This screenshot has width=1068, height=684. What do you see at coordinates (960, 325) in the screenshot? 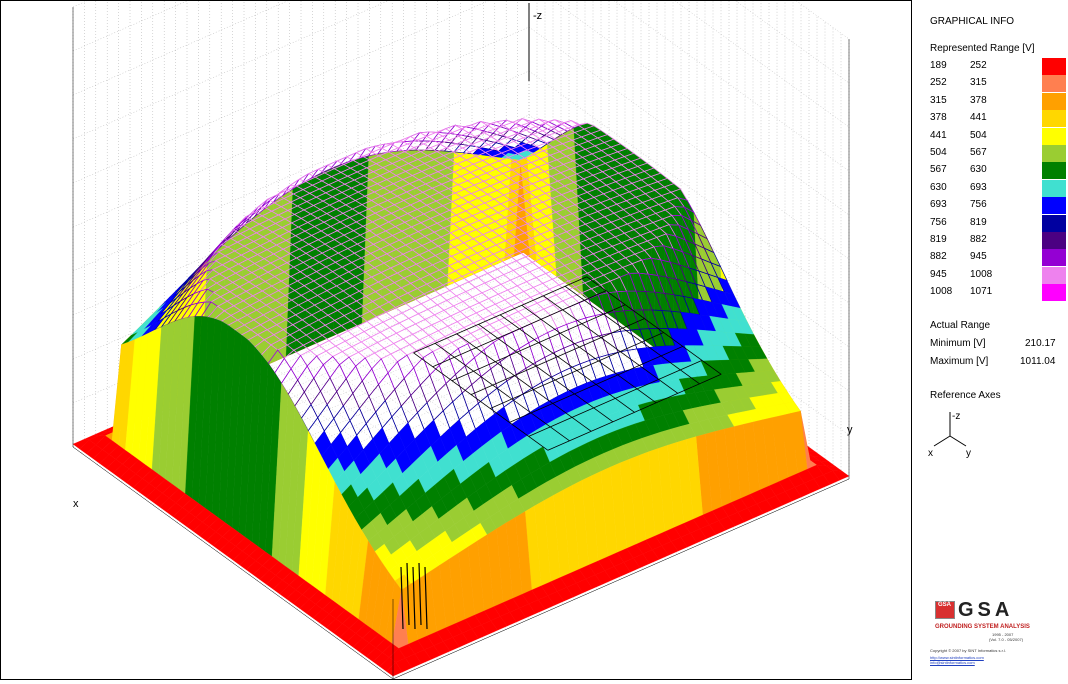
I see `actual-range-heading: Actual Range` at bounding box center [960, 325].